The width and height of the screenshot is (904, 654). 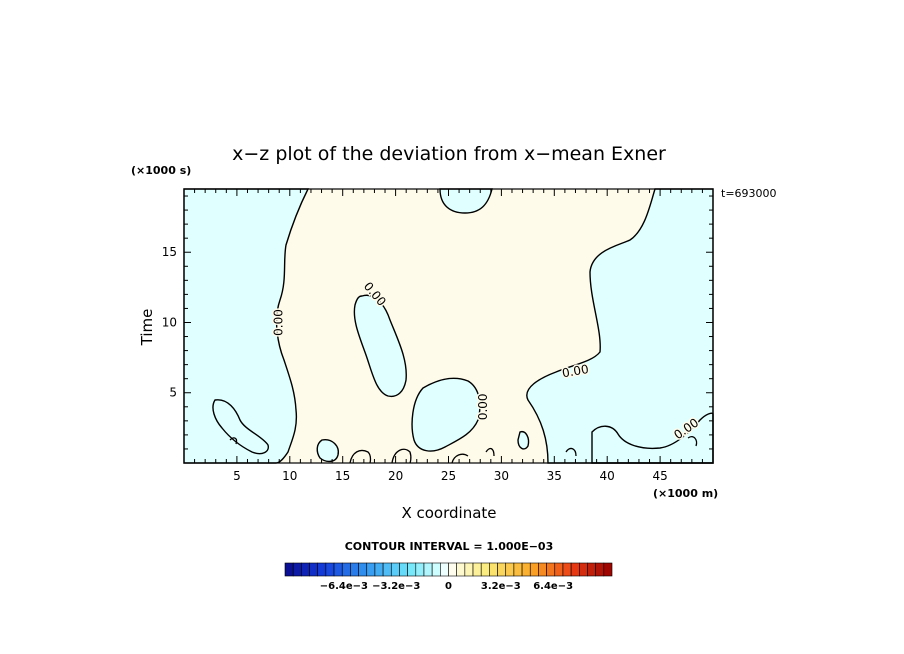 I want to click on colorbar-tick-label: 3.2e−3, so click(x=501, y=586).